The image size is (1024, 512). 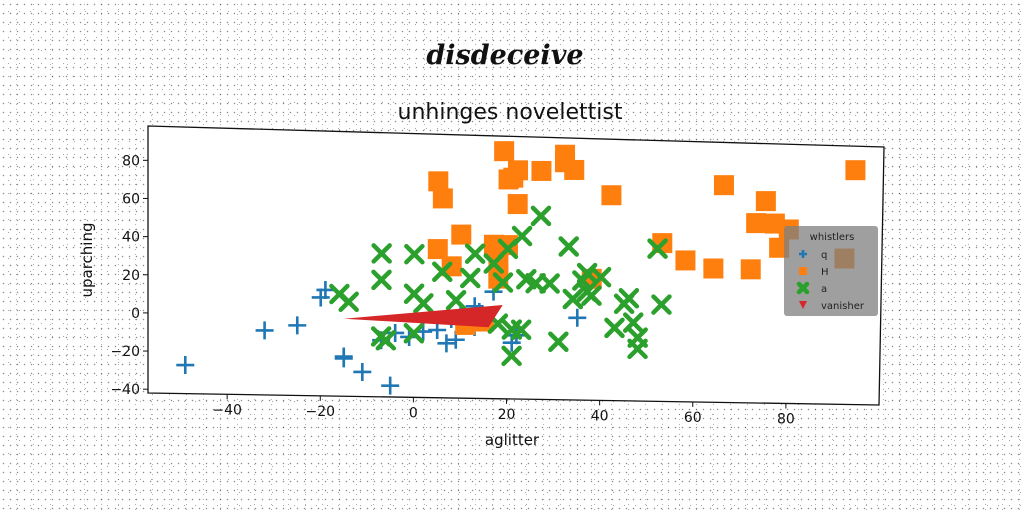 What do you see at coordinates (510, 112) in the screenshot?
I see `chart-title: unhinges novelettist` at bounding box center [510, 112].